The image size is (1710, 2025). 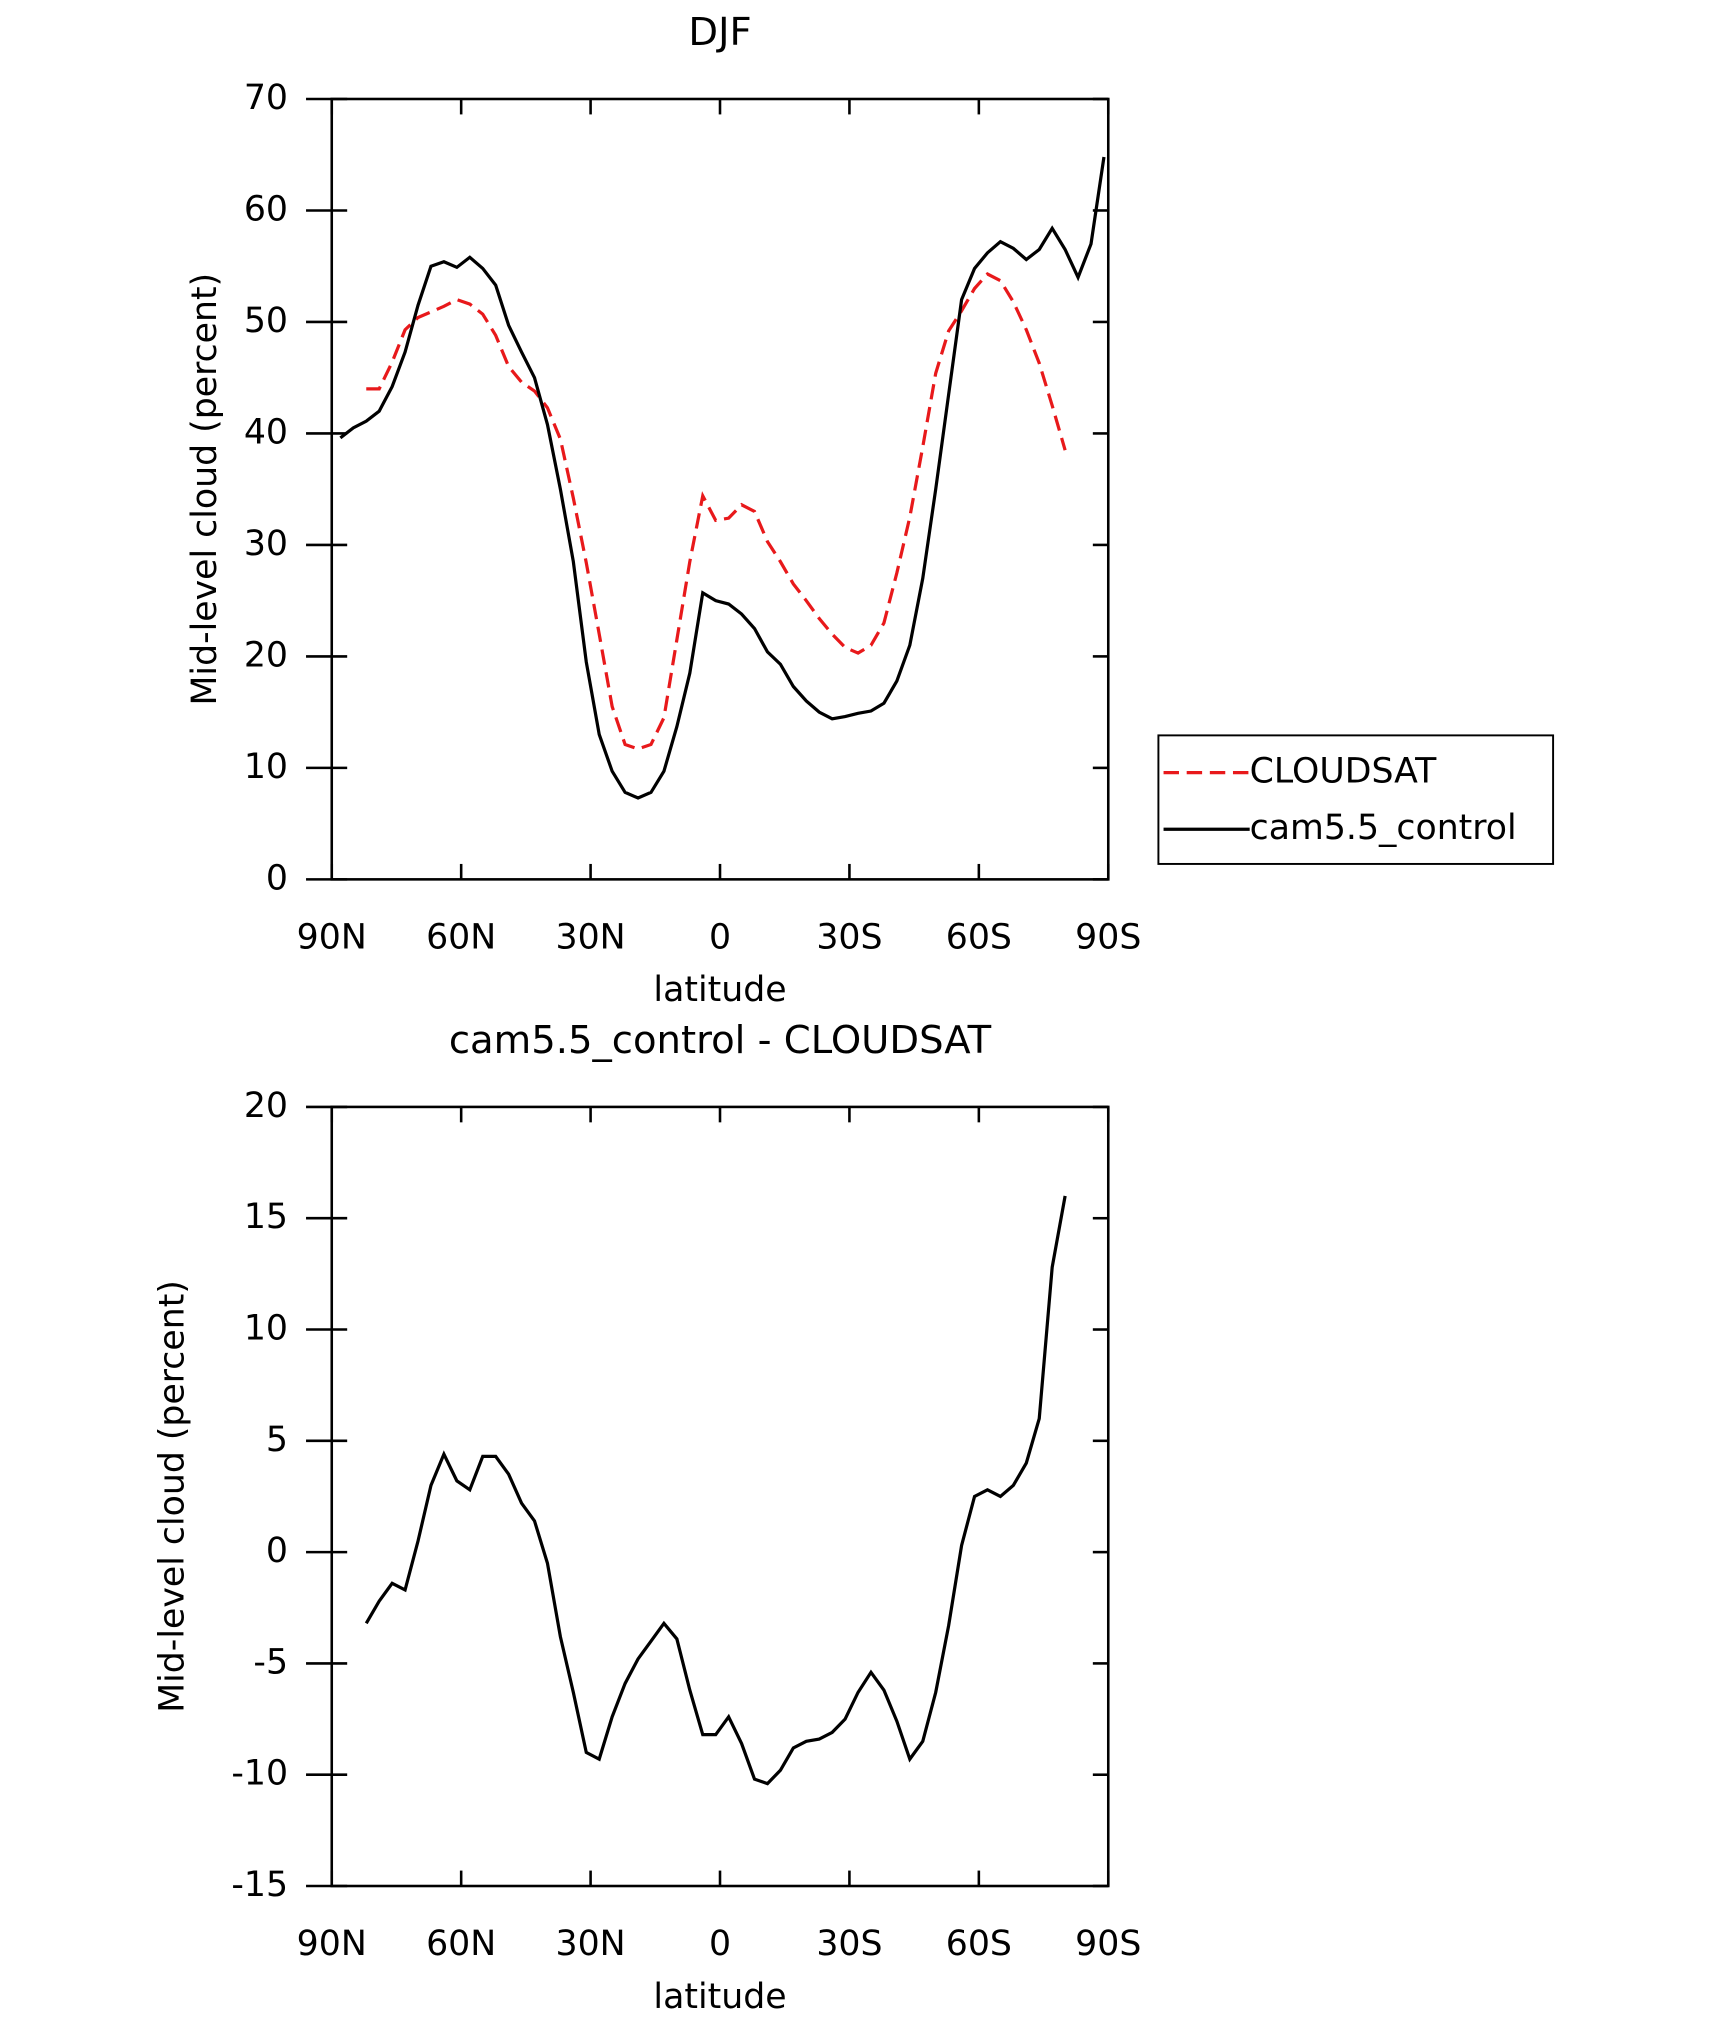 What do you see at coordinates (266, 321) in the screenshot?
I see `y-tick-label: 50` at bounding box center [266, 321].